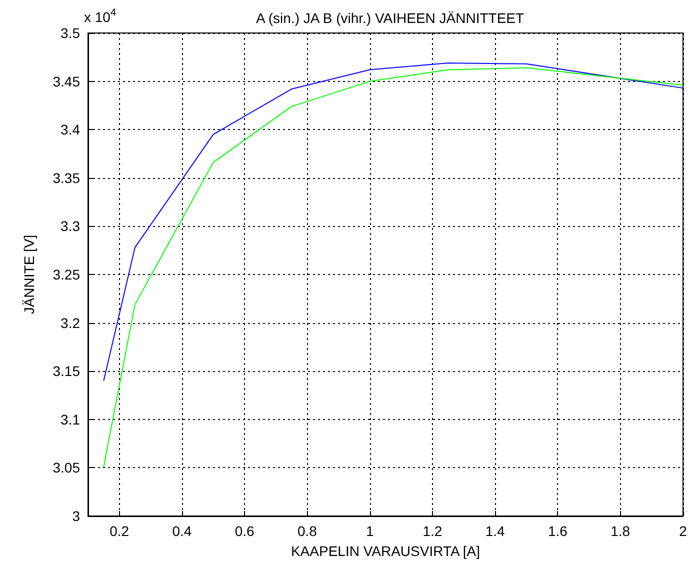 Image resolution: width=693 pixels, height=565 pixels. What do you see at coordinates (70, 419) in the screenshot?
I see `y-tick-label: 3.1` at bounding box center [70, 419].